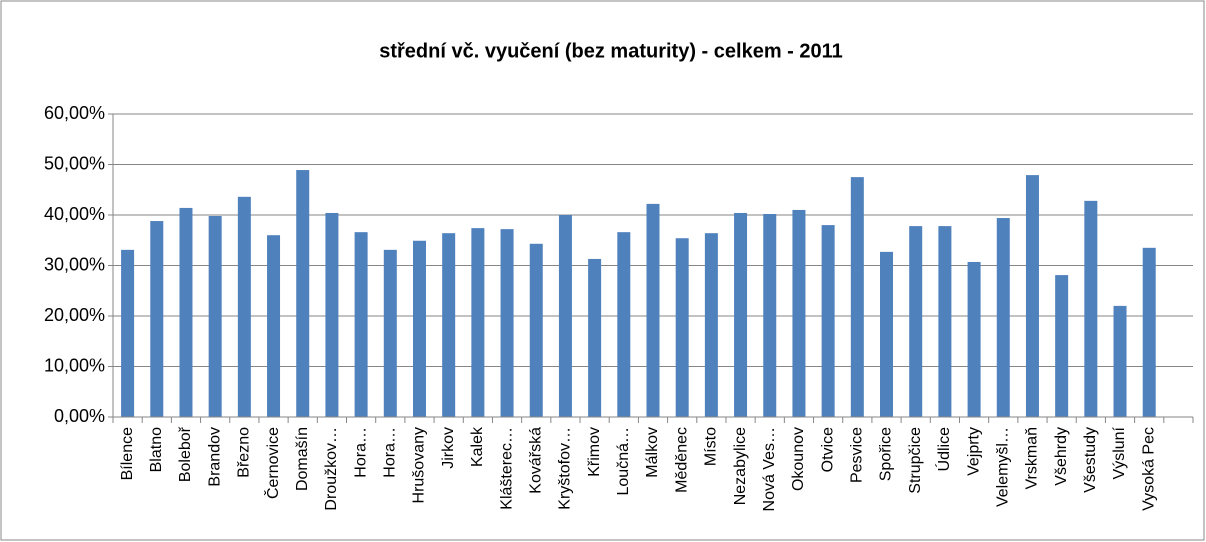  What do you see at coordinates (448, 448) in the screenshot?
I see `x-tick-label: Jirkov` at bounding box center [448, 448].